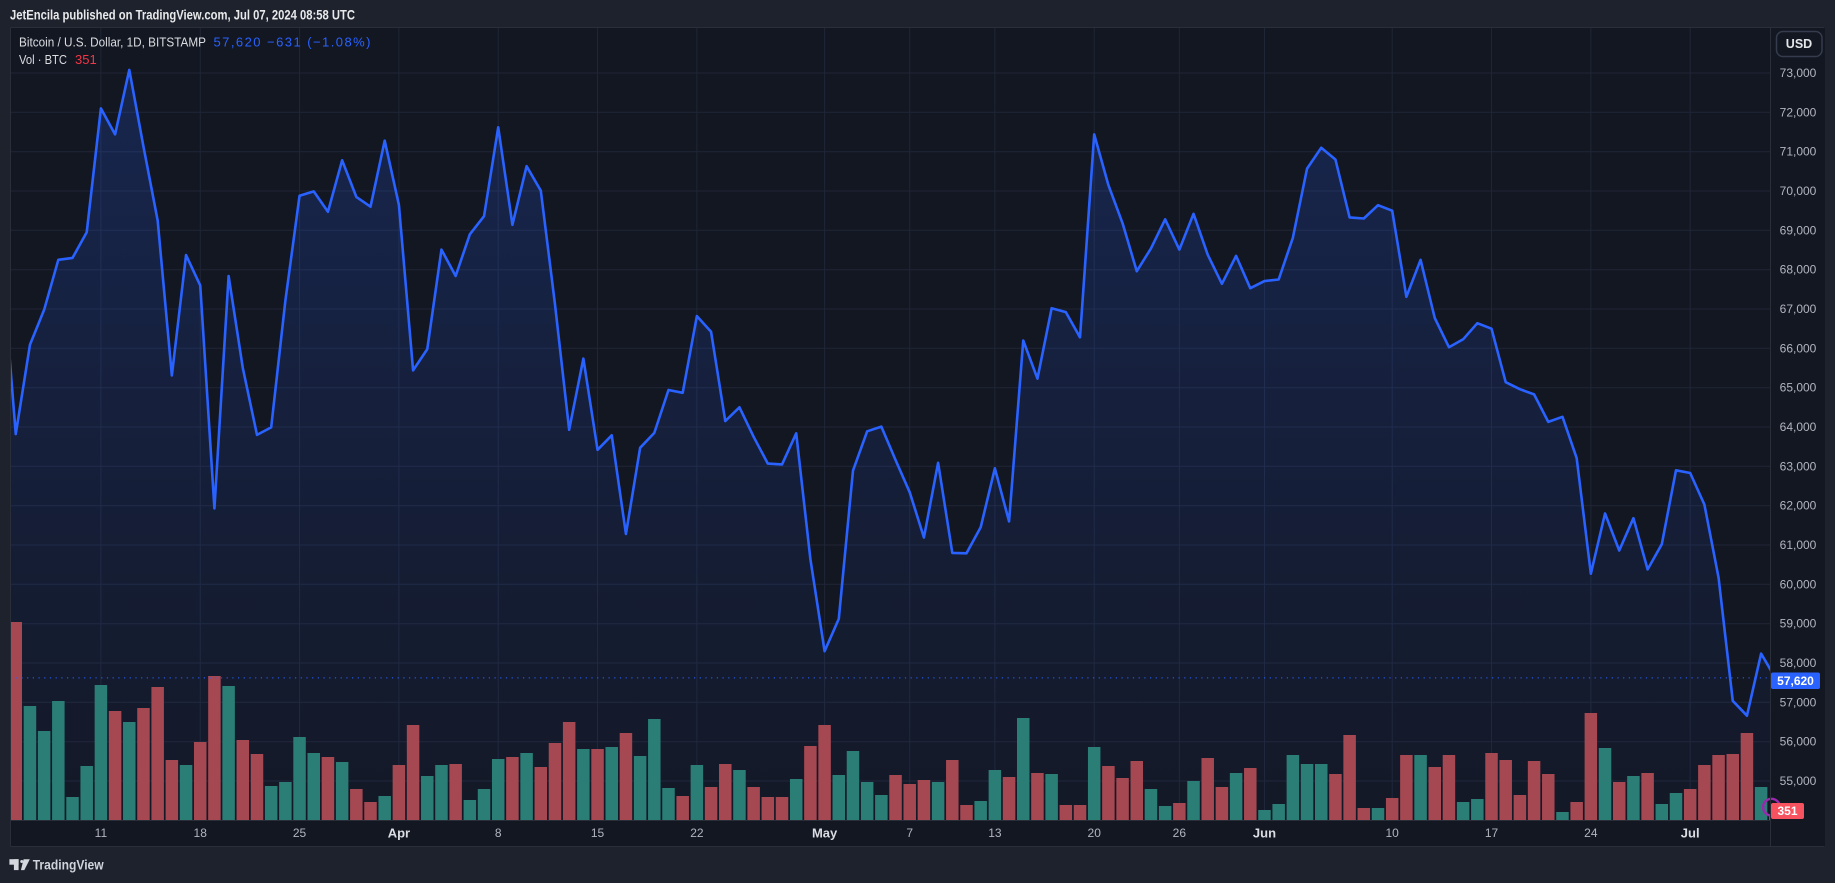 This screenshot has width=1835, height=883. Describe the element at coordinates (1798, 742) in the screenshot. I see `svg-text: 56,000` at that location.